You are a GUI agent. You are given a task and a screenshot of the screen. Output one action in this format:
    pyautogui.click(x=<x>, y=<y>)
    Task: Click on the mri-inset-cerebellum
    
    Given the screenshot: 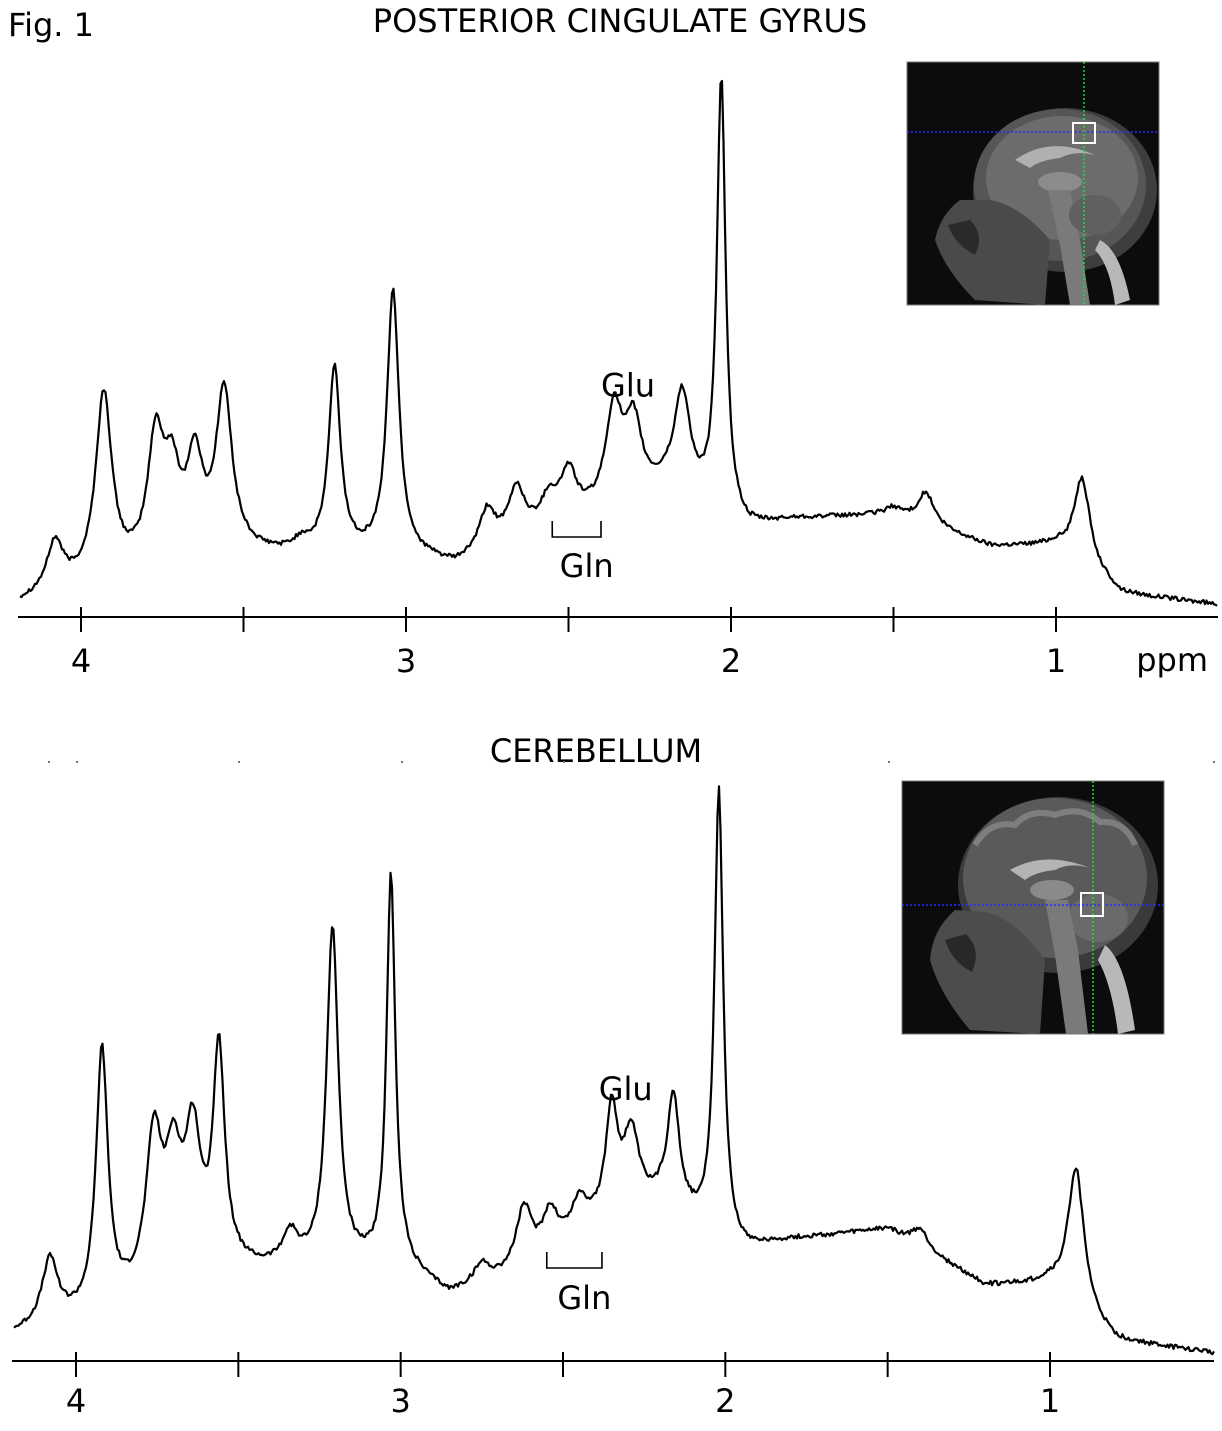 What is the action you would take?
    pyautogui.click(x=1033, y=907)
    